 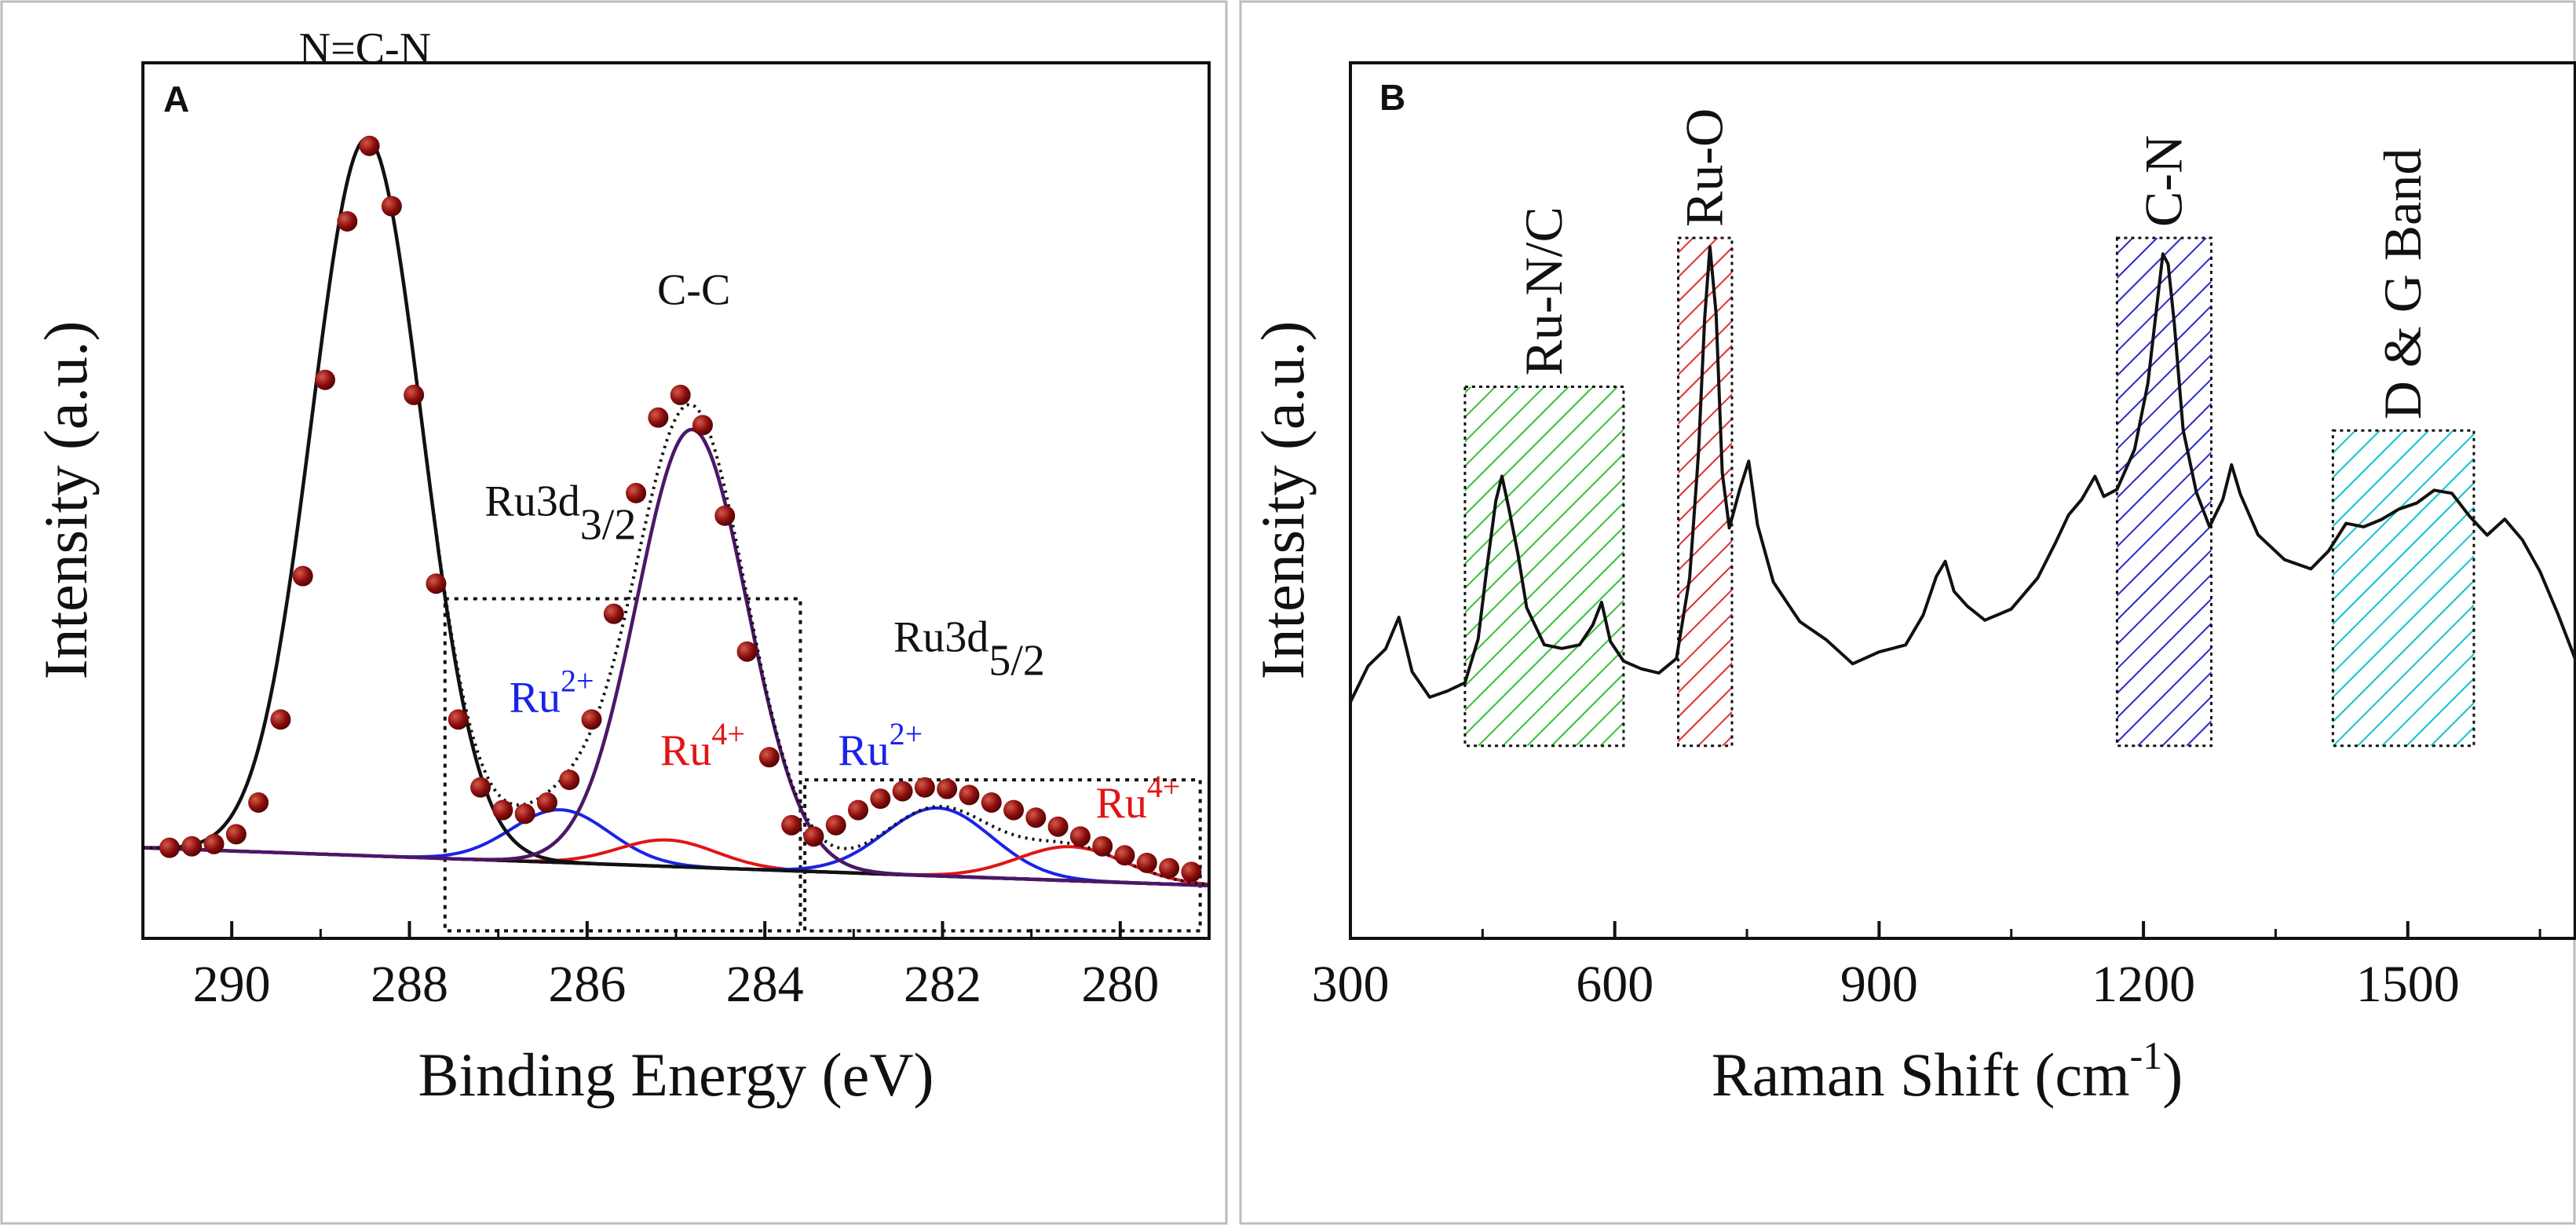 I want to click on peak-label: Ru3d5/2, so click(x=969, y=649).